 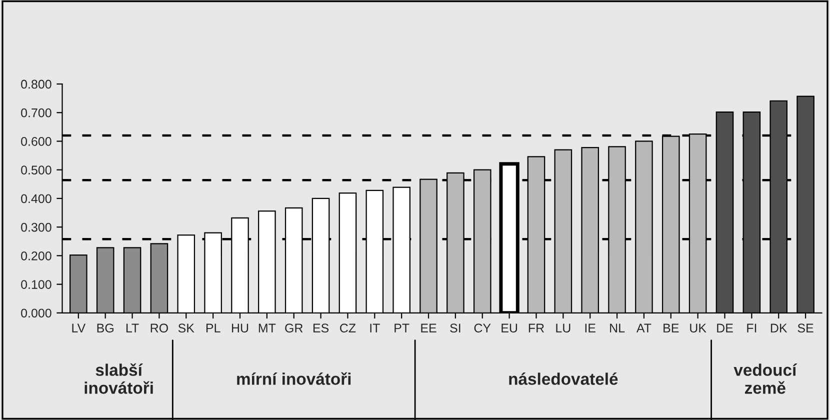 What do you see at coordinates (186, 328) in the screenshot?
I see `x-tick-label: SK` at bounding box center [186, 328].